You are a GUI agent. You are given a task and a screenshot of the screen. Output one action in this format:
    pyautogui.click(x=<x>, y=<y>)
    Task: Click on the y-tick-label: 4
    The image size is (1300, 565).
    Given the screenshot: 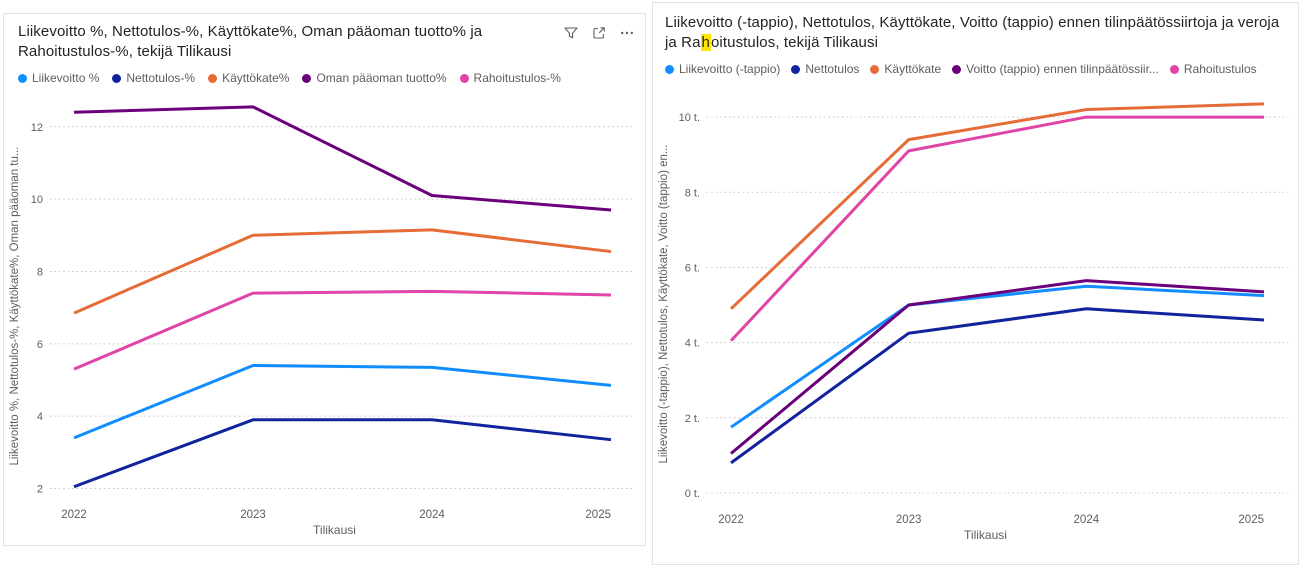 What is the action you would take?
    pyautogui.click(x=40, y=417)
    